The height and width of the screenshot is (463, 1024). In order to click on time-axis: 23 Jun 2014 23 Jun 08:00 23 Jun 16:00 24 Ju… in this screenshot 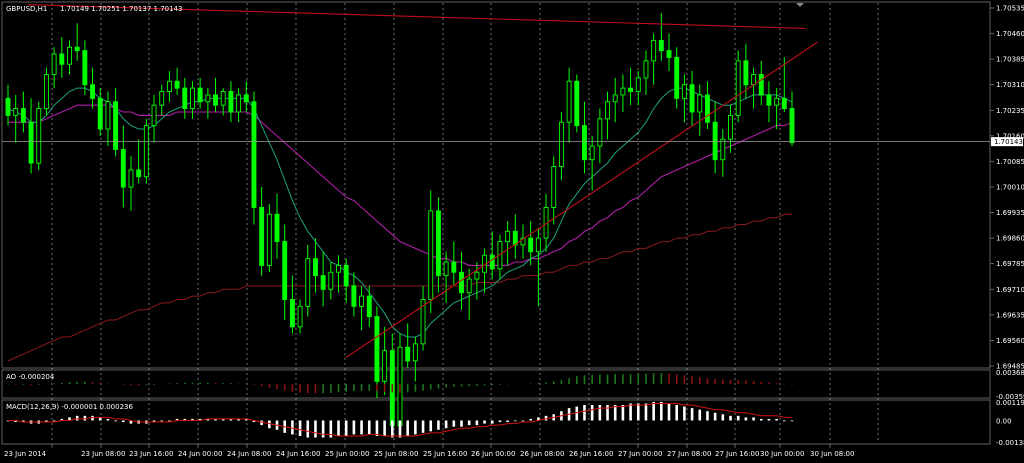, I will do `click(429, 451)`.